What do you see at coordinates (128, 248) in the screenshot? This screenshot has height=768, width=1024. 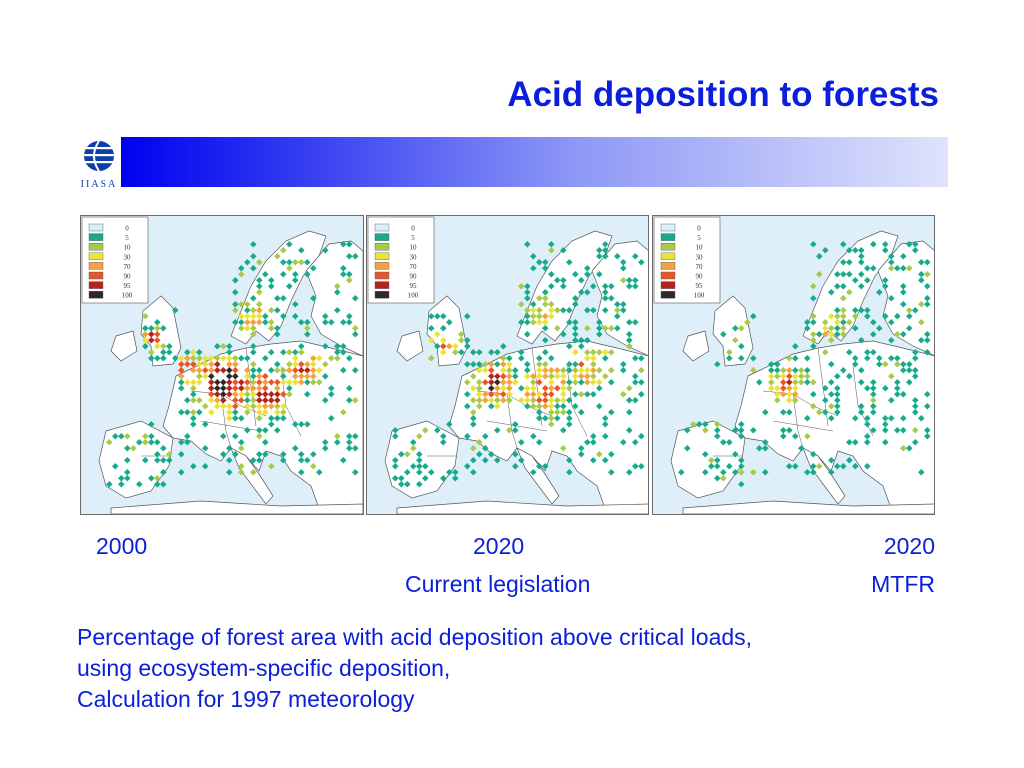 I see `legend-label: 10` at bounding box center [128, 248].